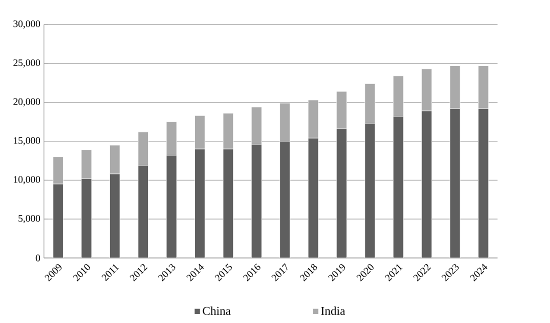 The height and width of the screenshot is (323, 550). Describe the element at coordinates (26, 63) in the screenshot. I see `y-tick-label: 25,000` at that location.